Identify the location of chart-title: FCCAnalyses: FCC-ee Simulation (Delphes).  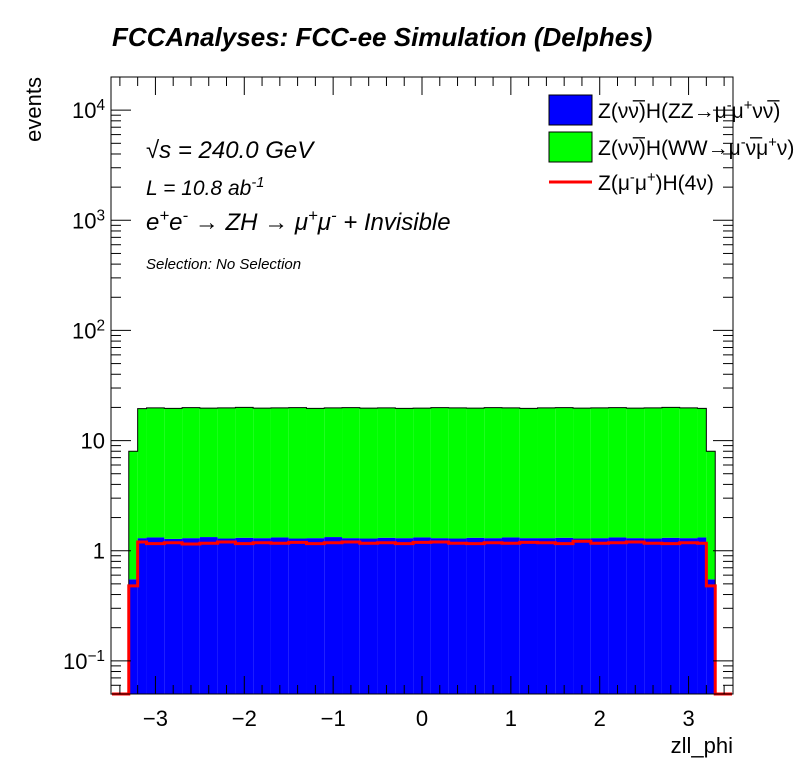
(382, 37).